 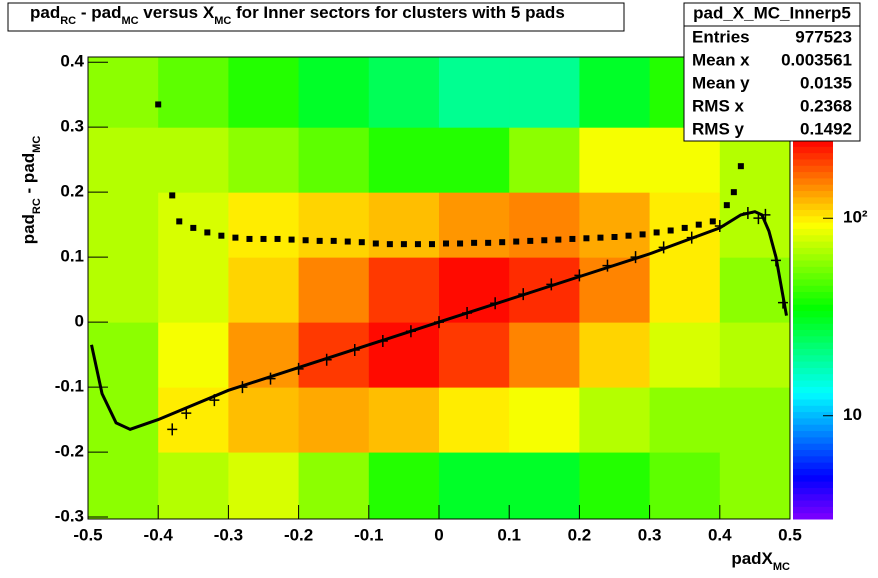 What do you see at coordinates (438, 534) in the screenshot?
I see `x-tick-label: 0` at bounding box center [438, 534].